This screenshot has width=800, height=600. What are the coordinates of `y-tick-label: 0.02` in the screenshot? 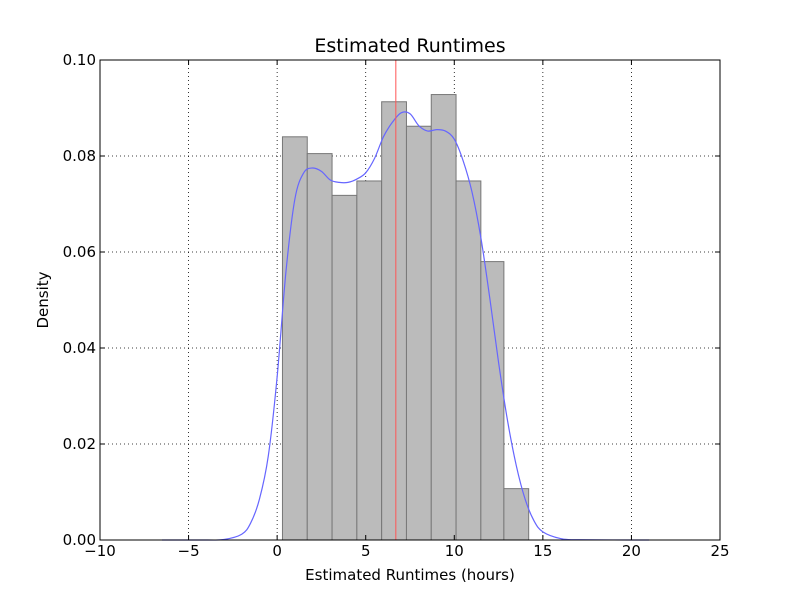 It's located at (79, 444).